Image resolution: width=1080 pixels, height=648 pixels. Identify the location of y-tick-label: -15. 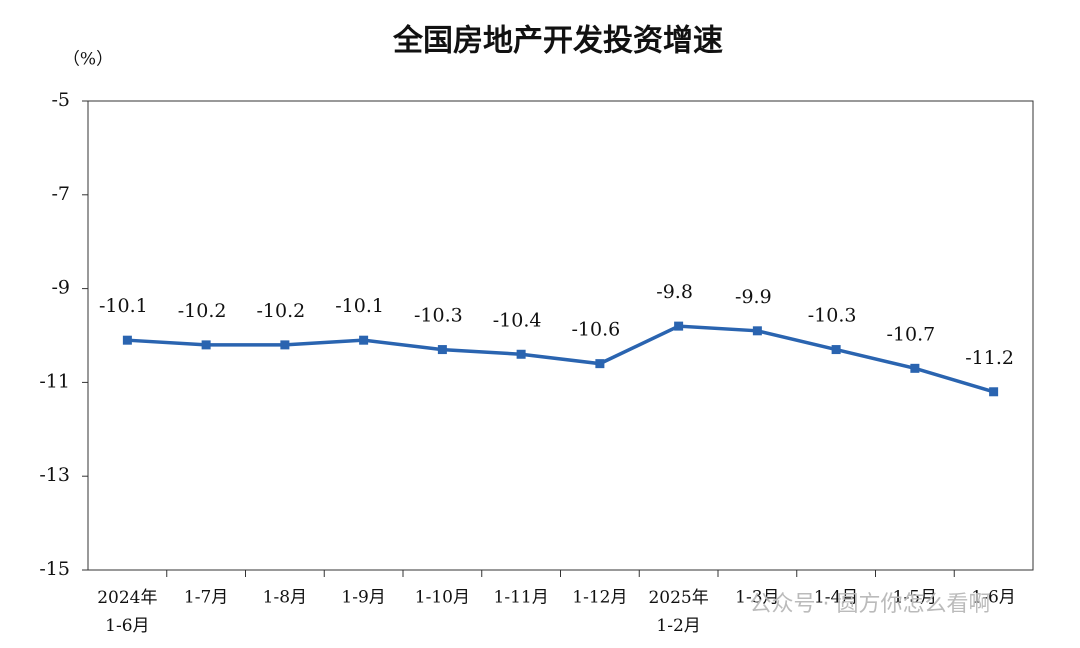
(54, 569).